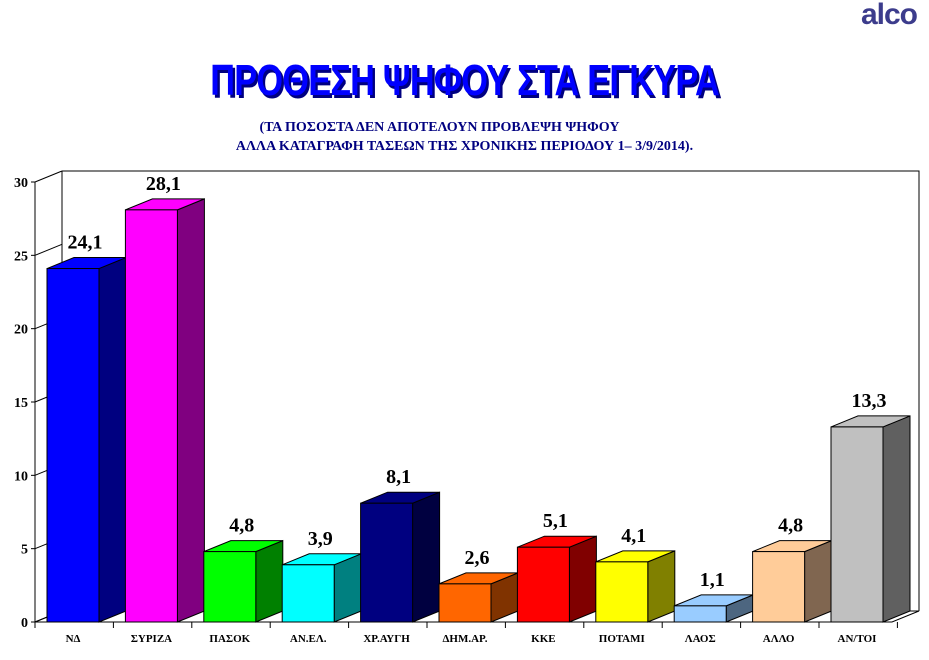 This screenshot has width=929, height=660. Describe the element at coordinates (308, 639) in the screenshot. I see `x-tick-label: ΑΝ.ΕΛ.` at that location.